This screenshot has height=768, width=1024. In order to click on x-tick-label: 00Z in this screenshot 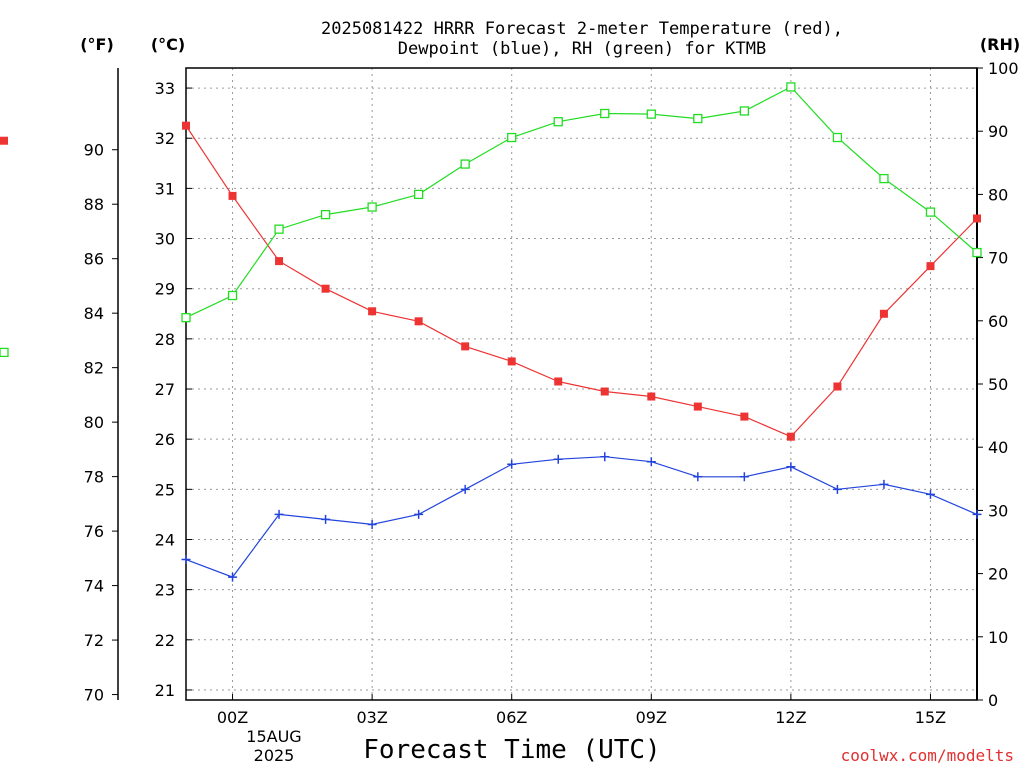, I will do `click(232, 717)`.